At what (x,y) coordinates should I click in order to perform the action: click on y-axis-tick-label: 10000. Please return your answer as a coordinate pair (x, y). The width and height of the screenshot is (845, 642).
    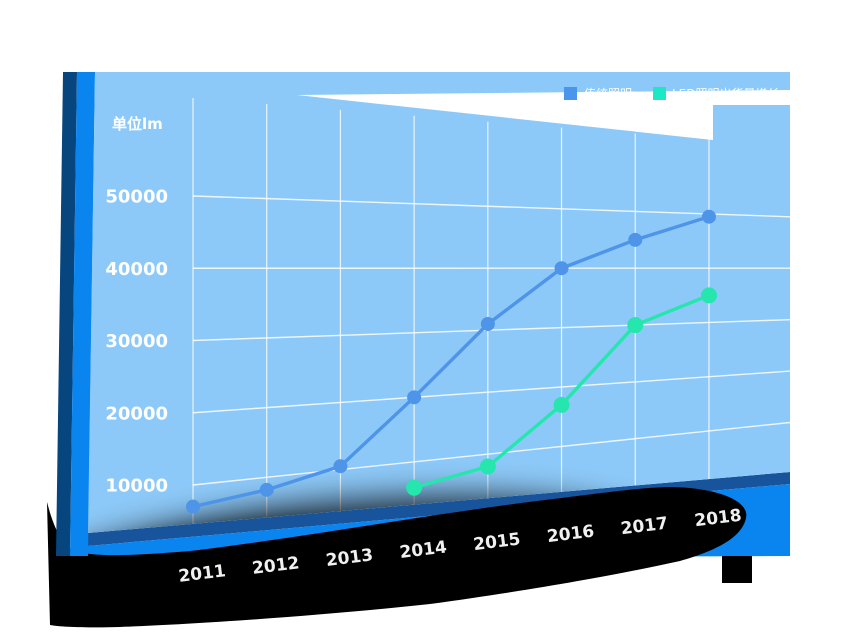
    Looking at the image, I should click on (136, 486).